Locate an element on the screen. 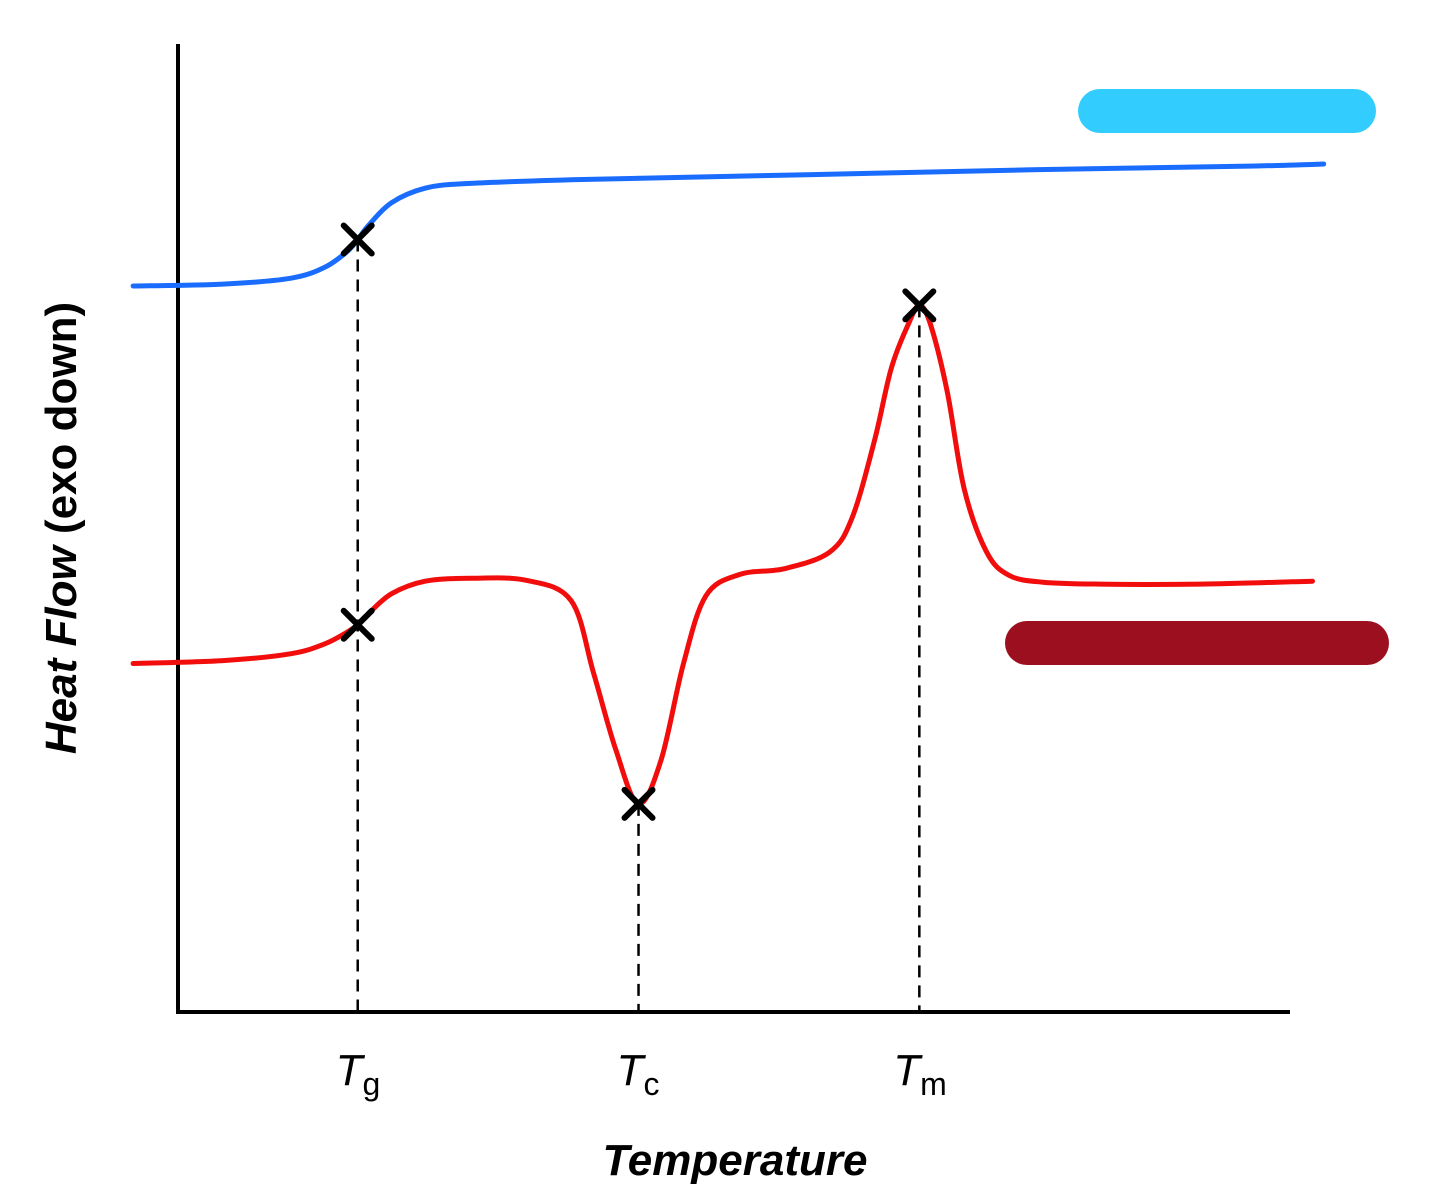 The height and width of the screenshot is (1198, 1440). y-axis-title-note: (exo down) is located at coordinates (61, 424).